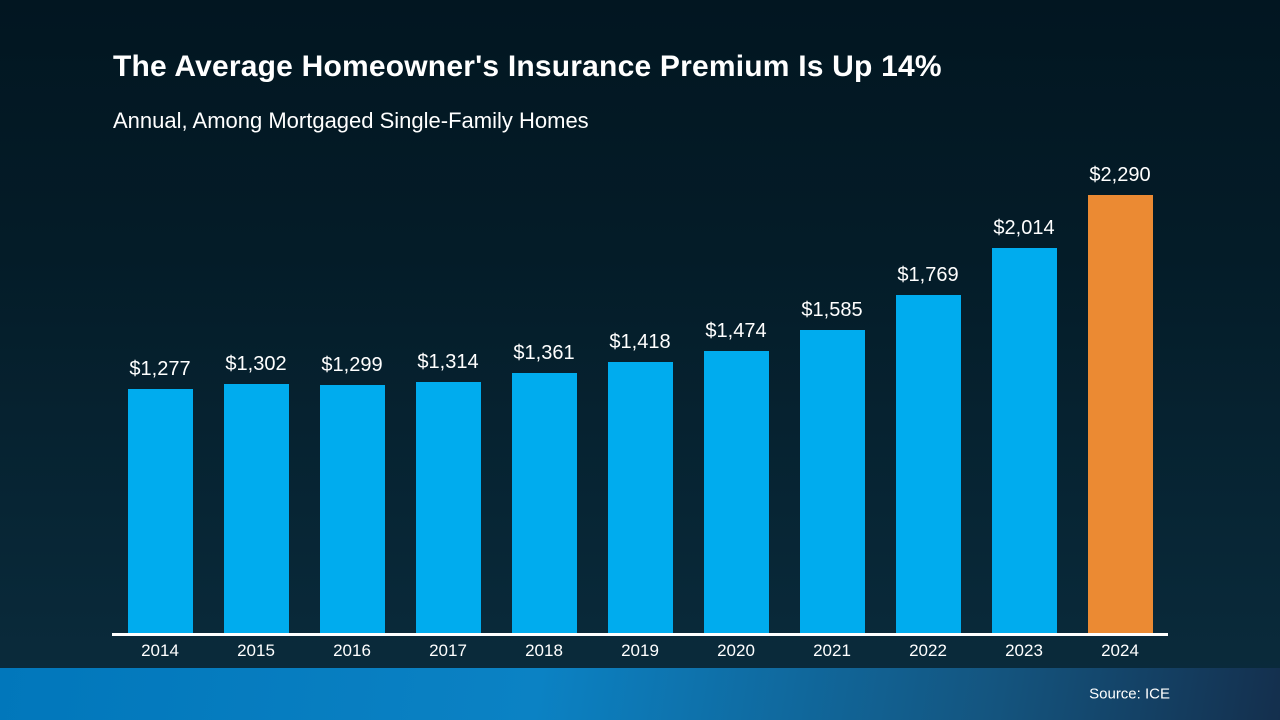 The image size is (1280, 720). Describe the element at coordinates (928, 650) in the screenshot. I see `x-axis-label-2022: 2022` at that location.